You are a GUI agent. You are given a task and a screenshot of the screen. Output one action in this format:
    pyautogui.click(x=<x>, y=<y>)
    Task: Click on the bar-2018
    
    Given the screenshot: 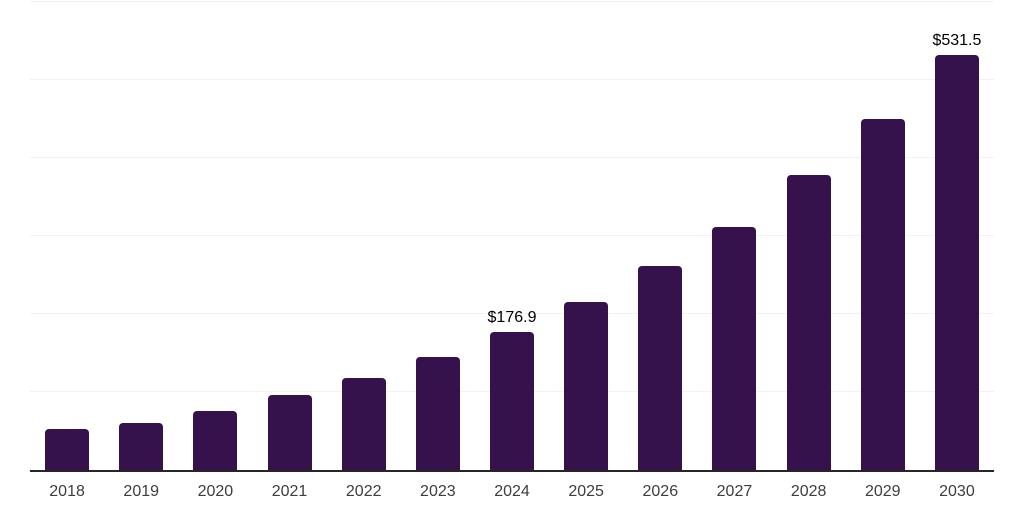 What is the action you would take?
    pyautogui.click(x=67, y=449)
    